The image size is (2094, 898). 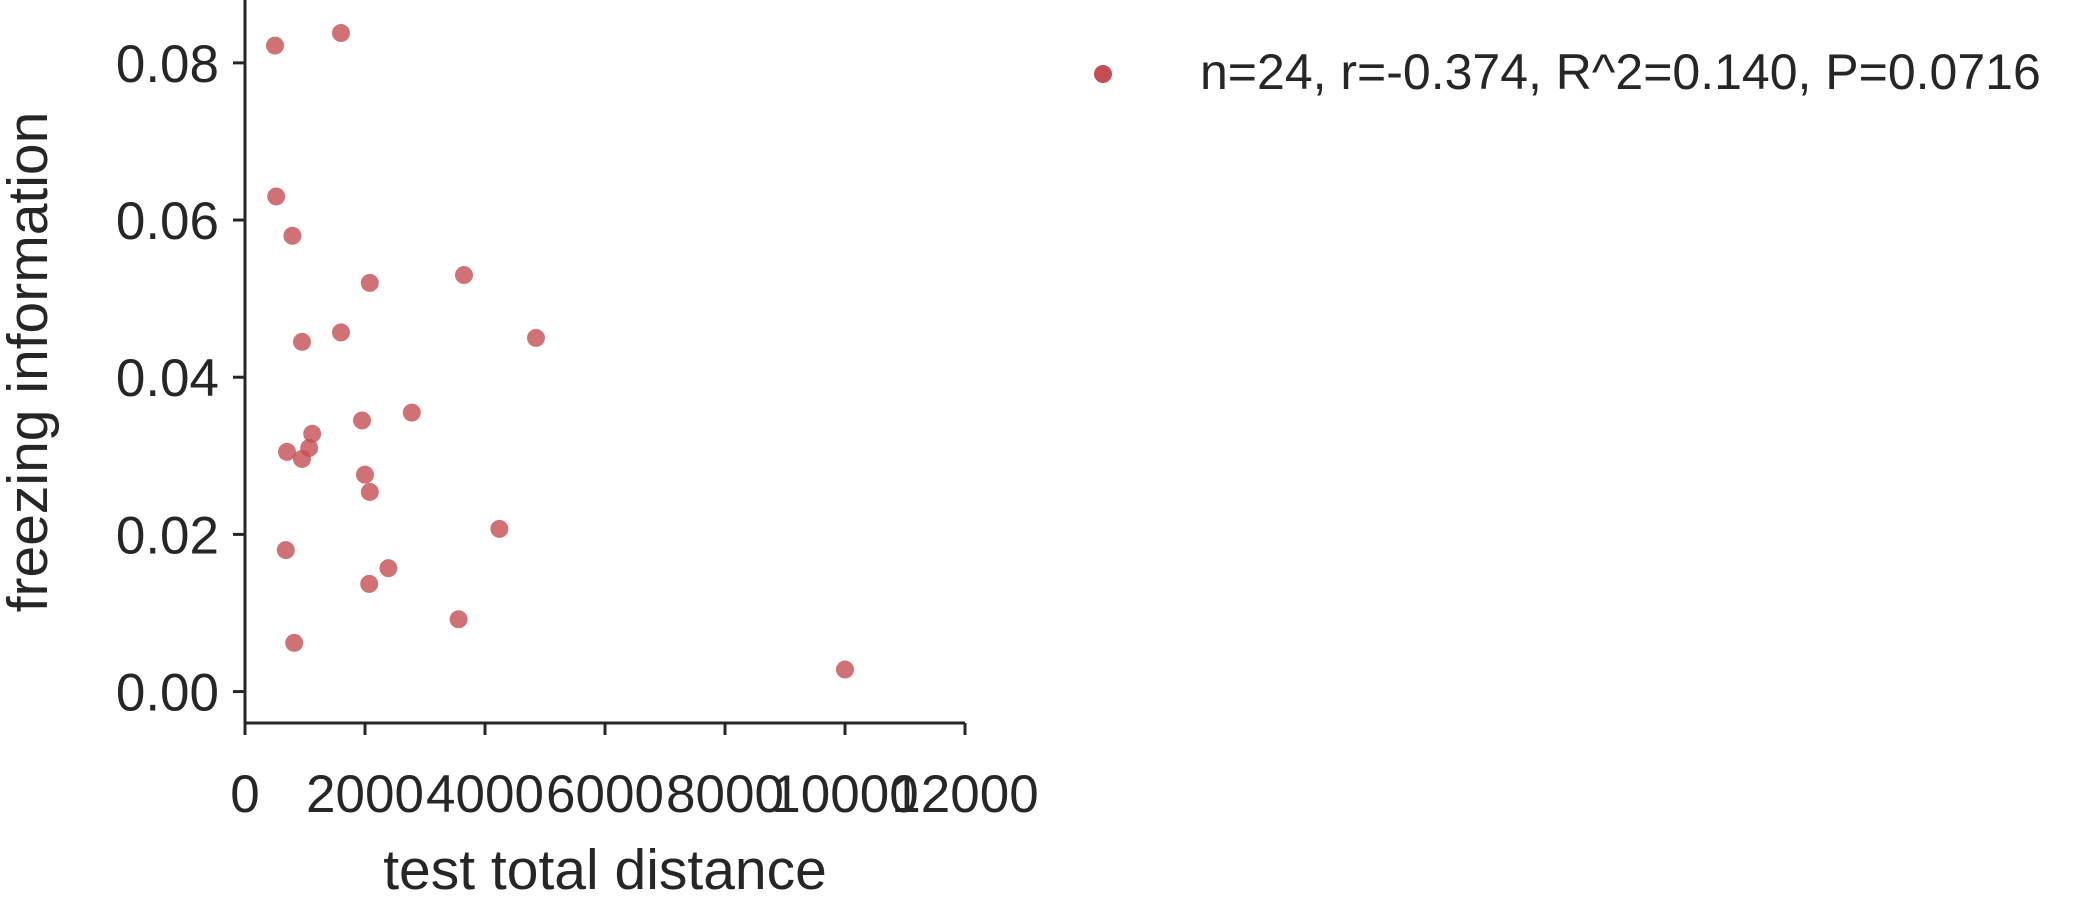 What do you see at coordinates (844, 794) in the screenshot?
I see `x-tick-label: 10000` at bounding box center [844, 794].